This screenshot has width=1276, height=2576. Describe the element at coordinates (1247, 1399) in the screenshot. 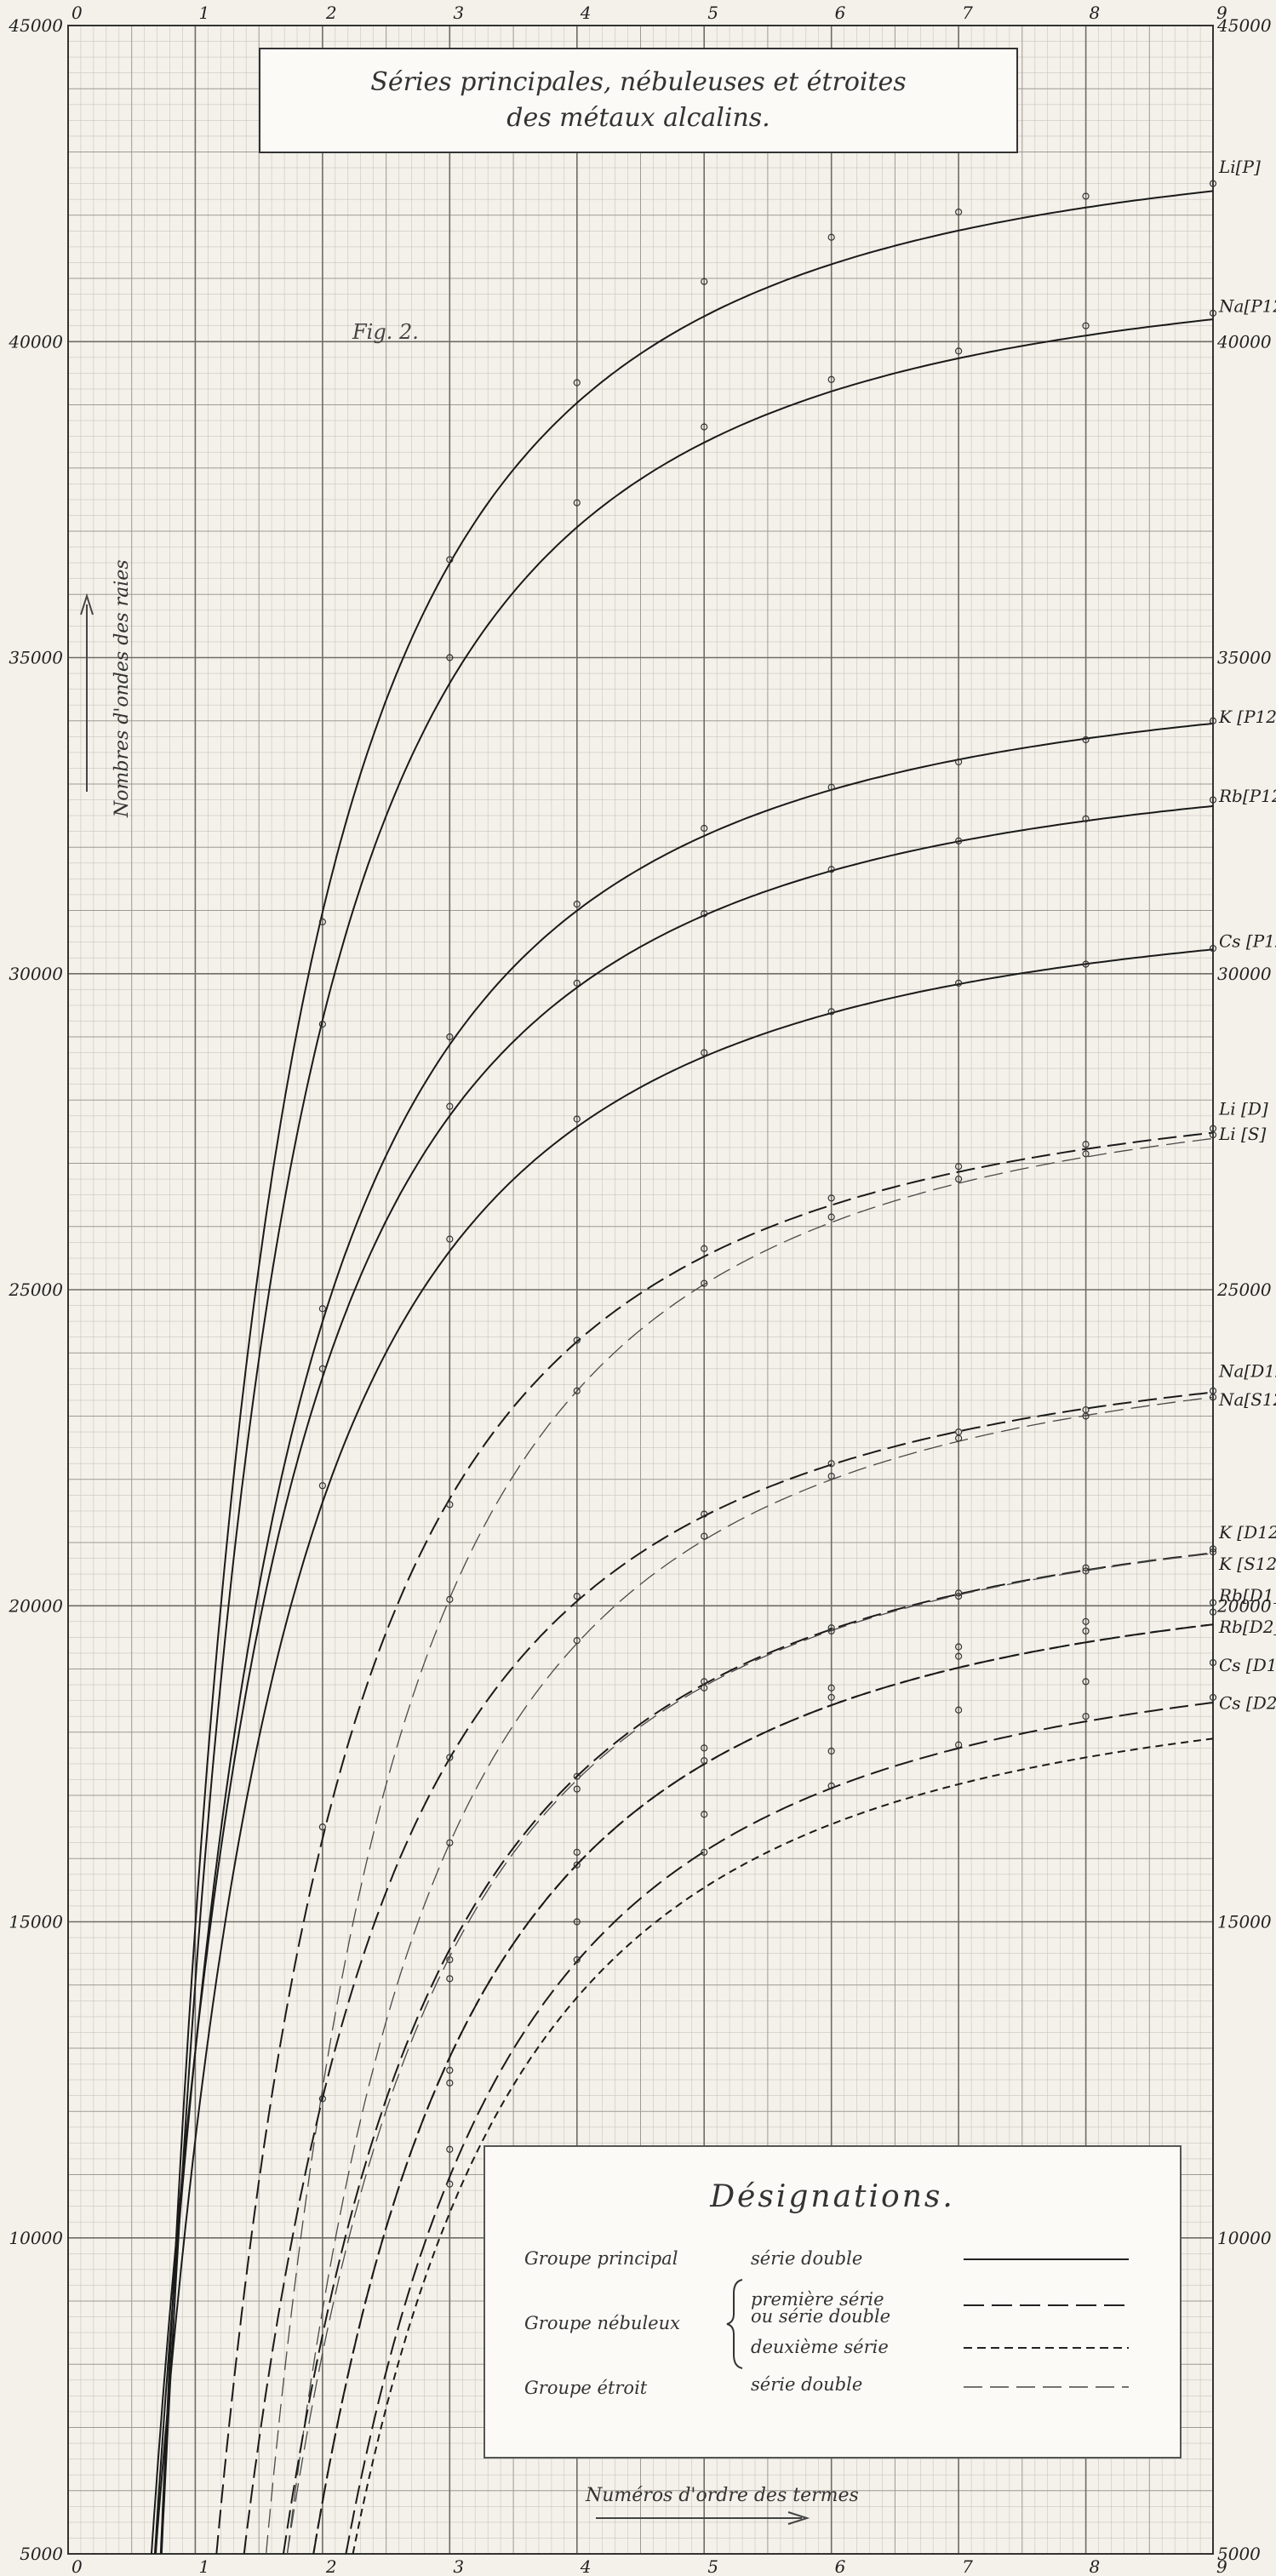

I see `series-label: Na[S12]` at that location.